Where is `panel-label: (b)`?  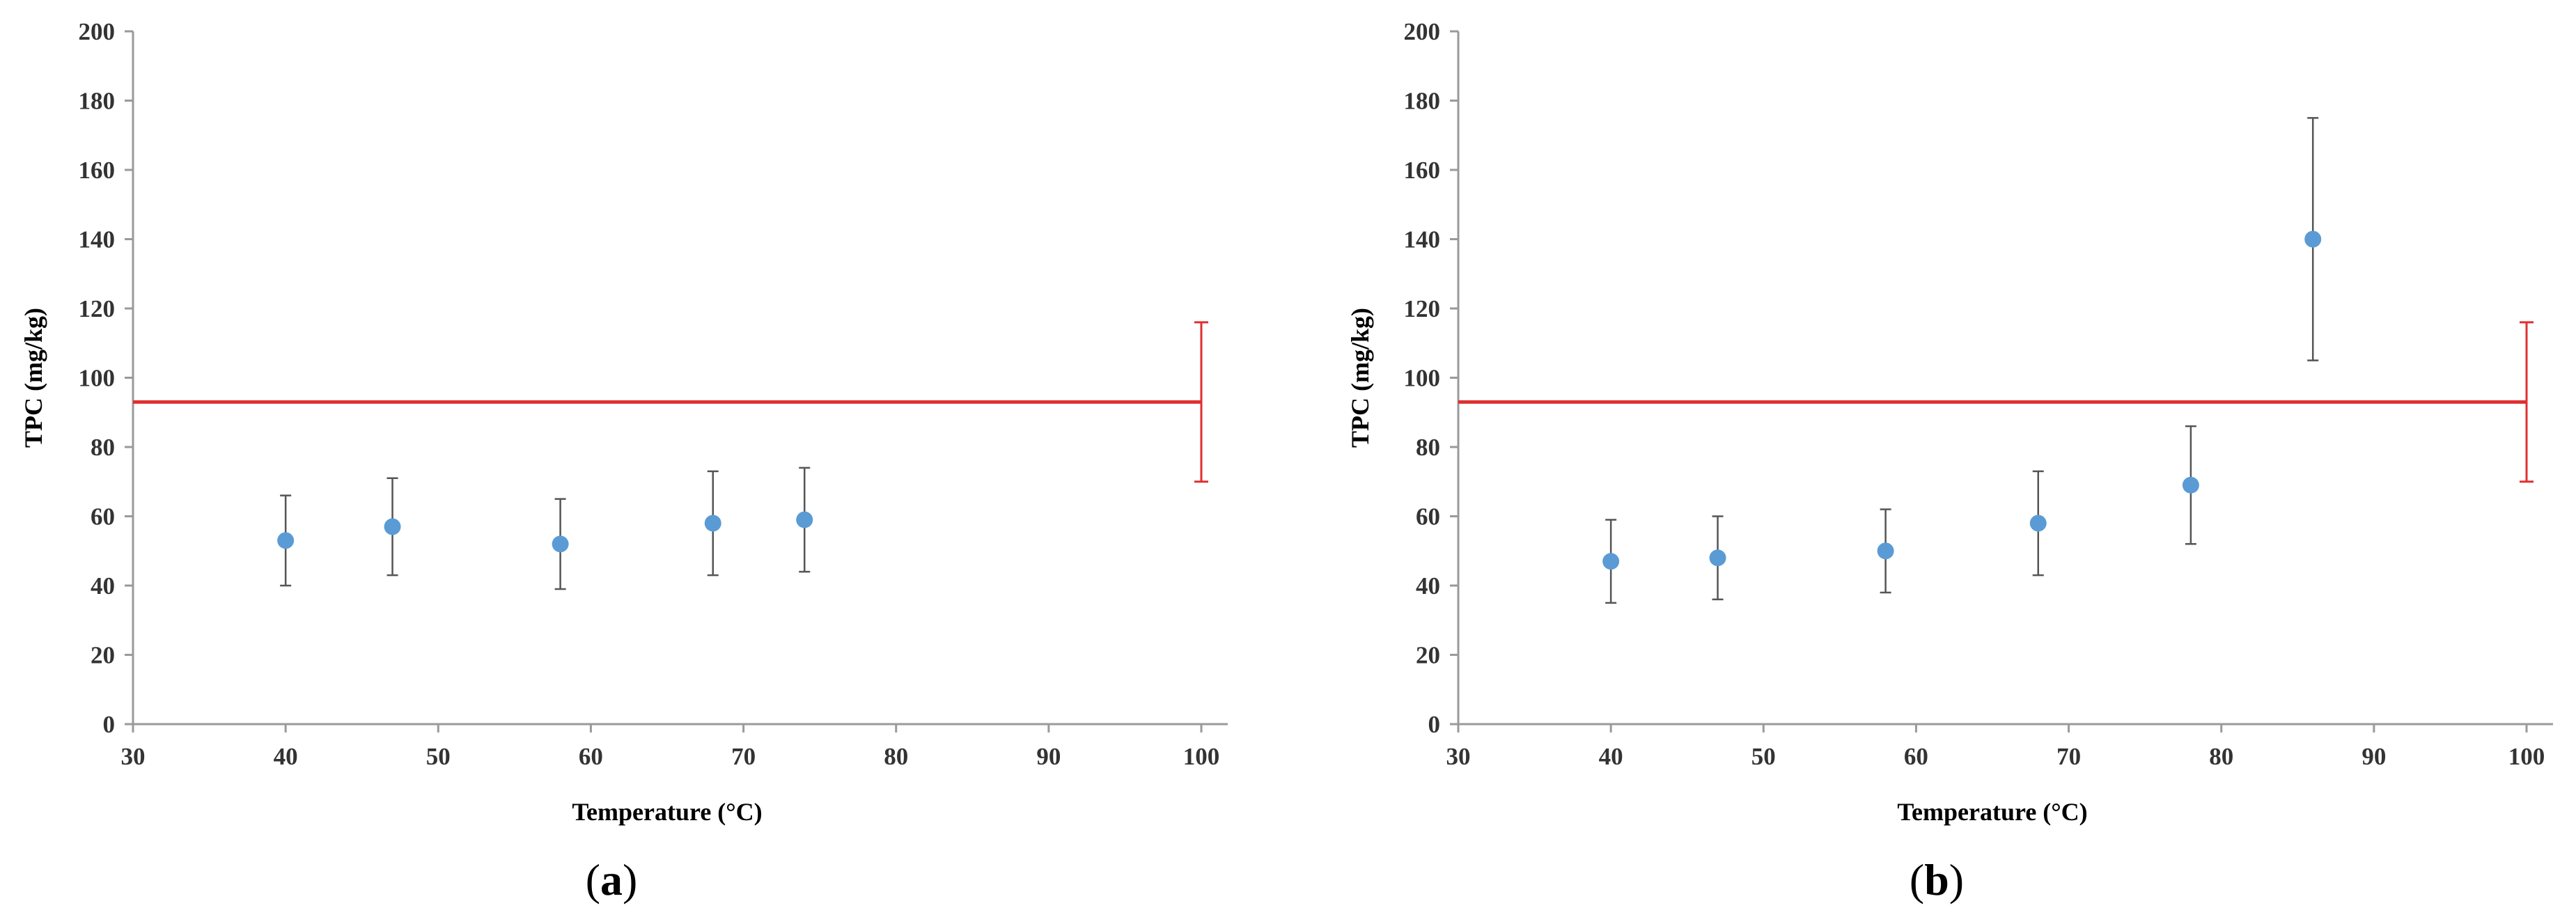
panel-label: (b) is located at coordinates (1937, 879).